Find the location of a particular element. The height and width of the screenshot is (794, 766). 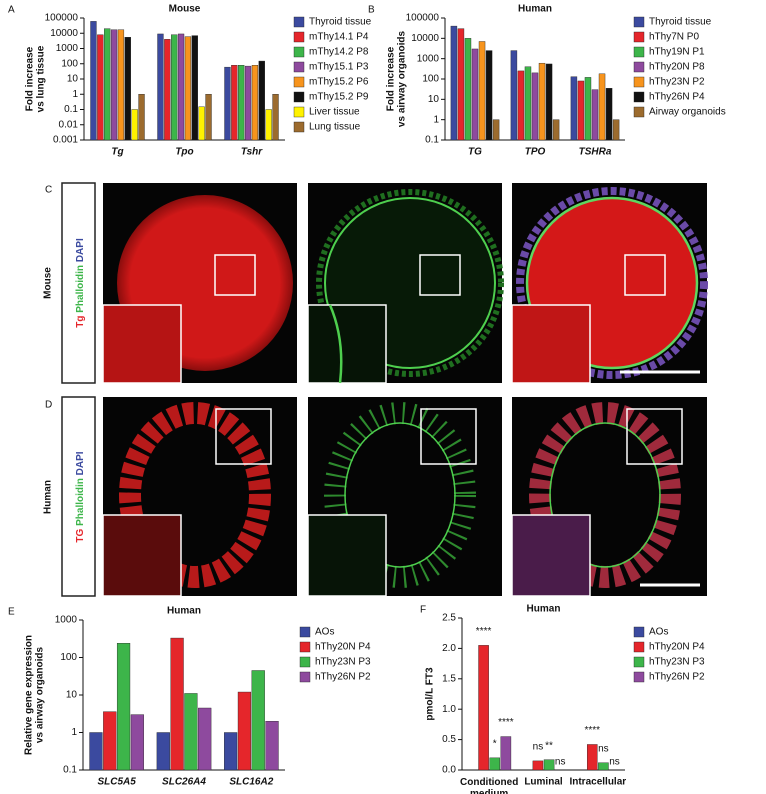

y-tick-label: 1000 is located at coordinates (428, 58).